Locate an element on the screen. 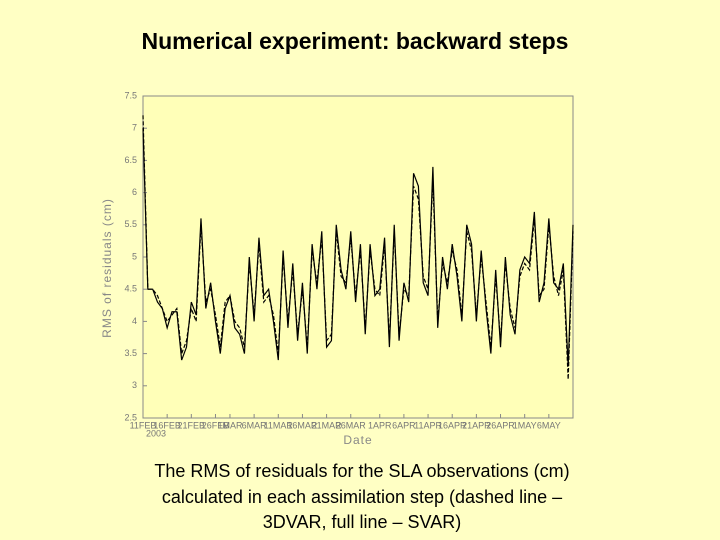 The image size is (720, 540). x-tick-label: 21APR is located at coordinates (476, 425).